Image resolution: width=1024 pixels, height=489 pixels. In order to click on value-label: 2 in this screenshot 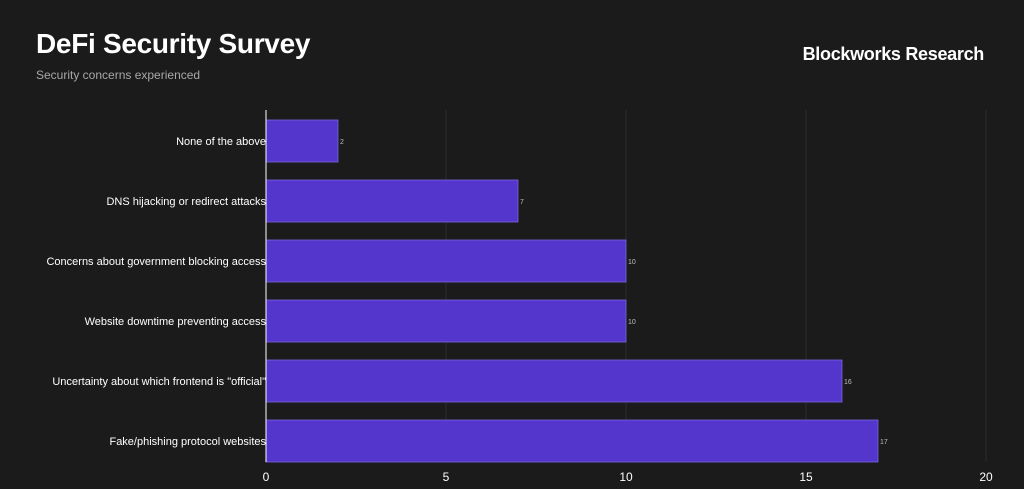, I will do `click(342, 142)`.